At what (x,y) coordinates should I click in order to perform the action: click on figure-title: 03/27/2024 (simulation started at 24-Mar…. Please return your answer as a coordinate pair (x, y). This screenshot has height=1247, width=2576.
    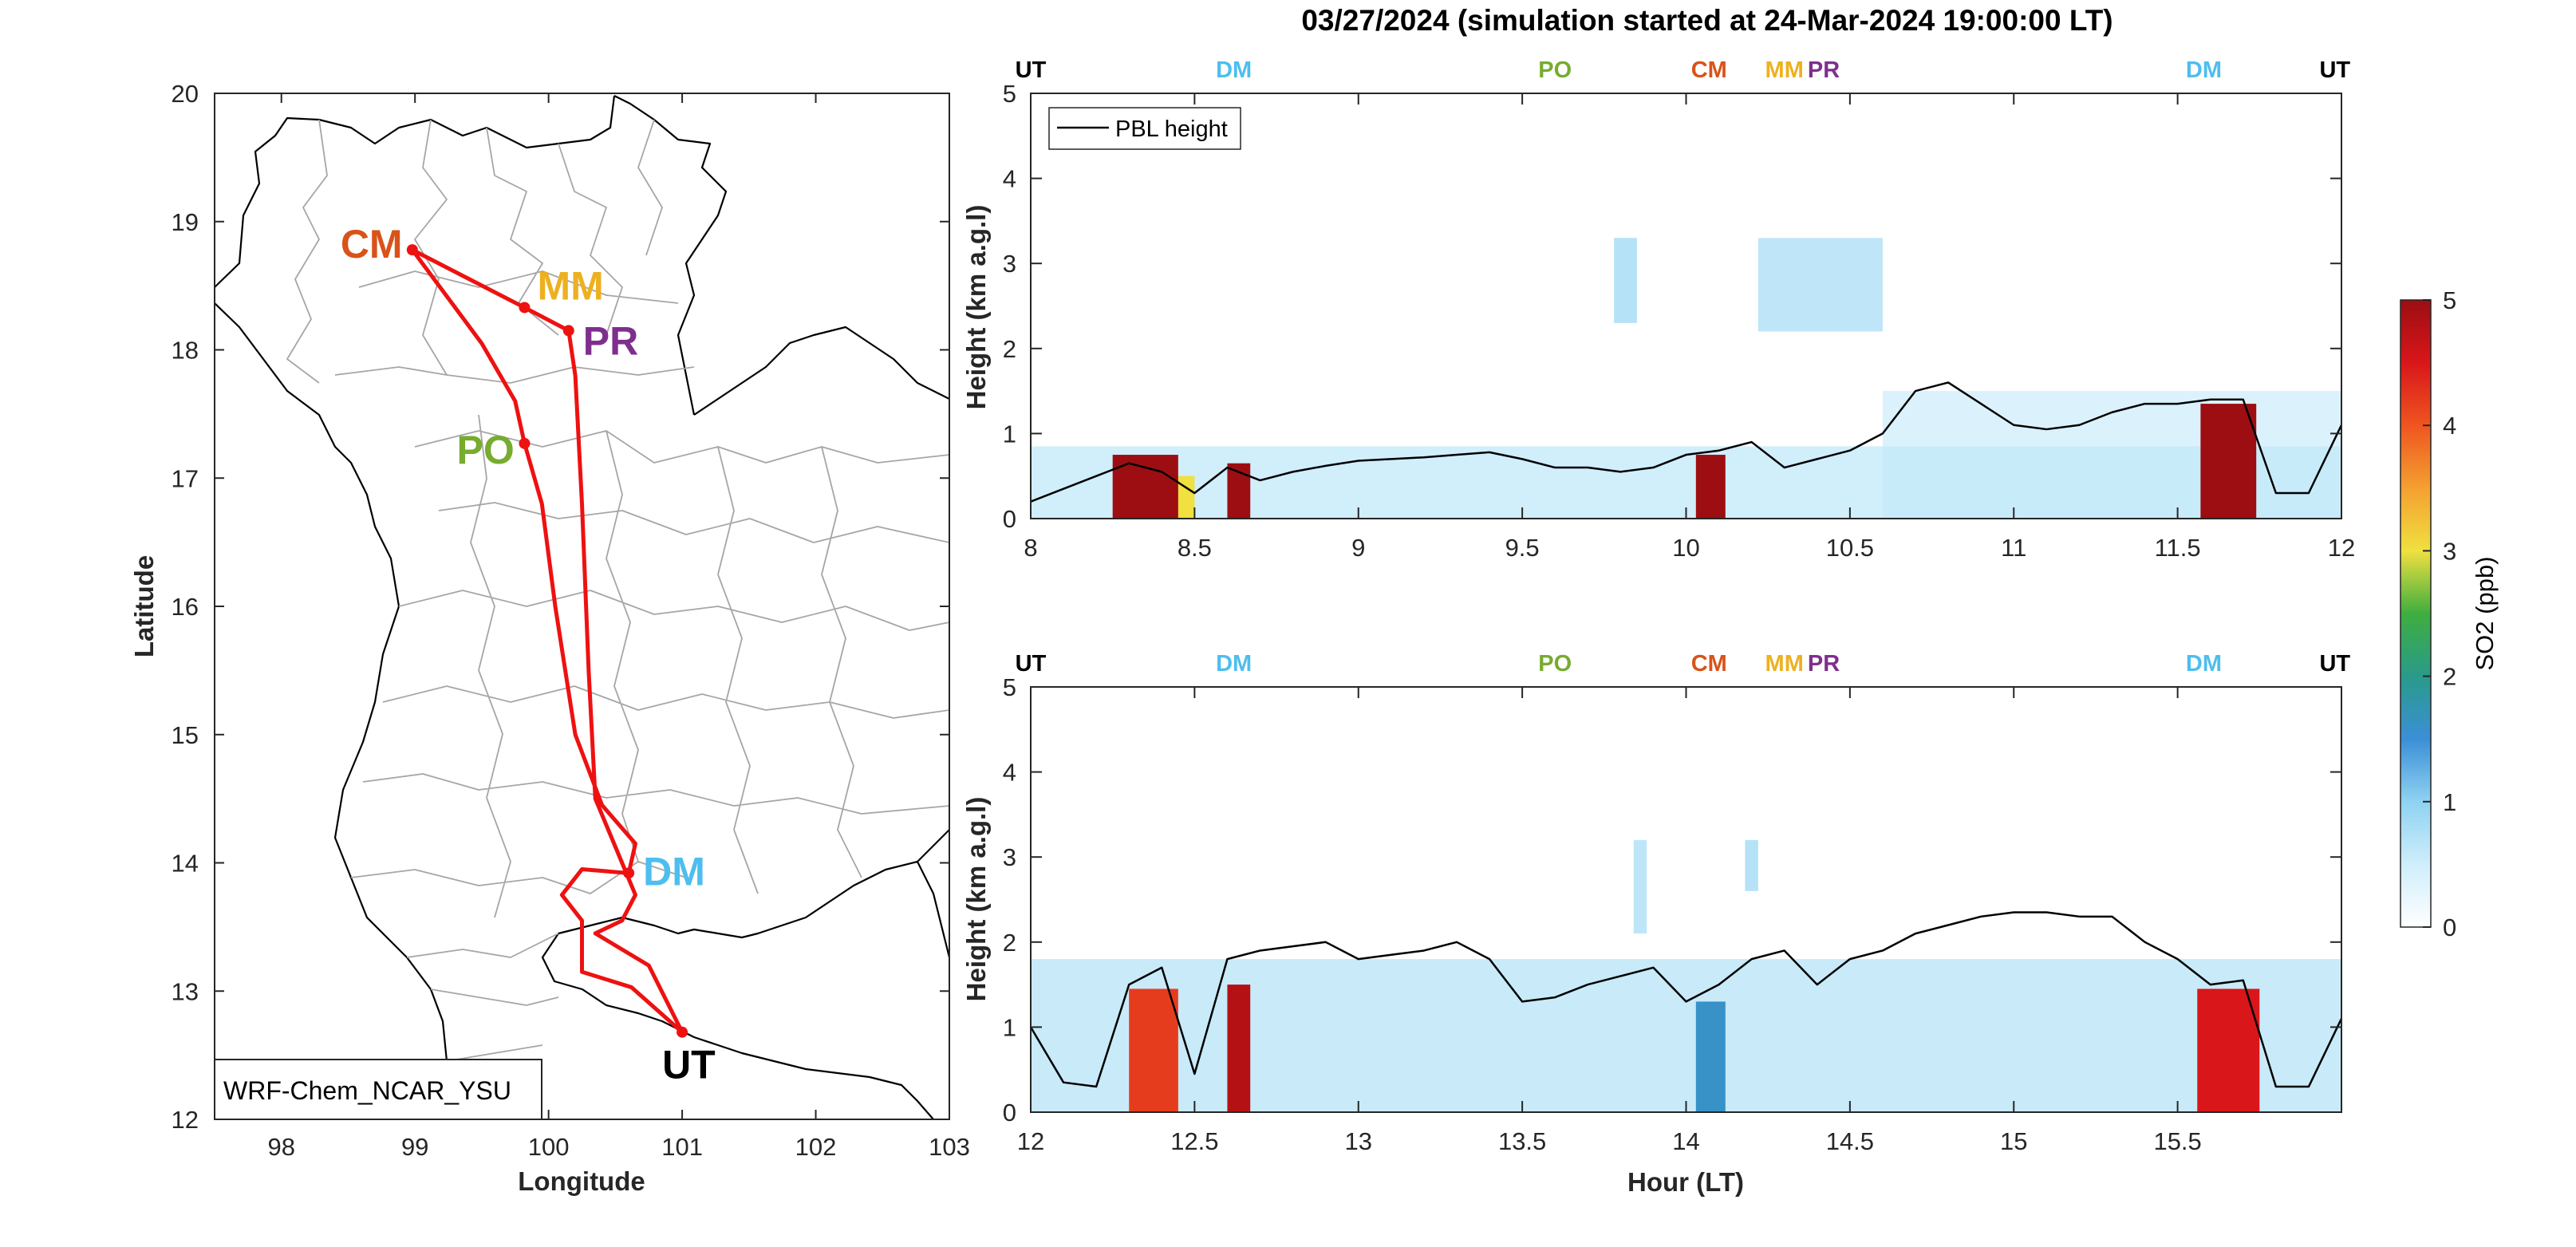
    Looking at the image, I should click on (1707, 21).